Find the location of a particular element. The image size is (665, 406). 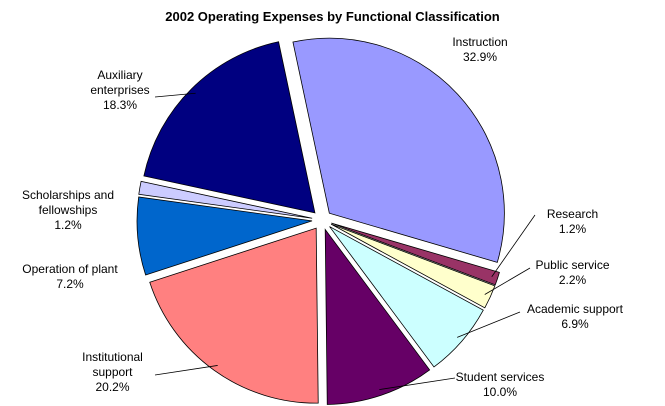

slice-name: Student services is located at coordinates (500, 377).